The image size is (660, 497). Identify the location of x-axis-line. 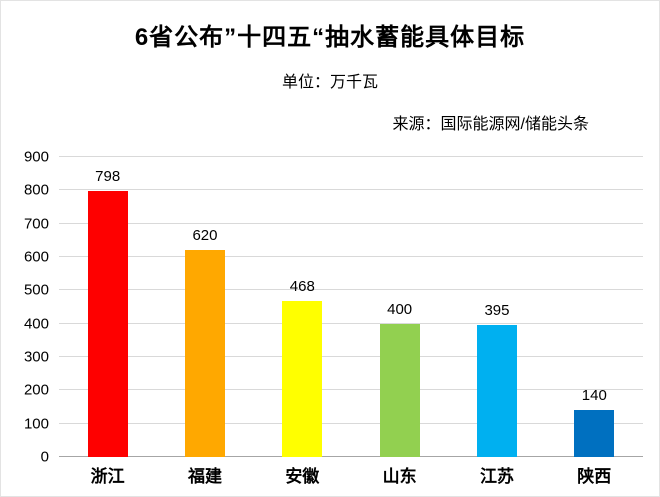
(351, 456).